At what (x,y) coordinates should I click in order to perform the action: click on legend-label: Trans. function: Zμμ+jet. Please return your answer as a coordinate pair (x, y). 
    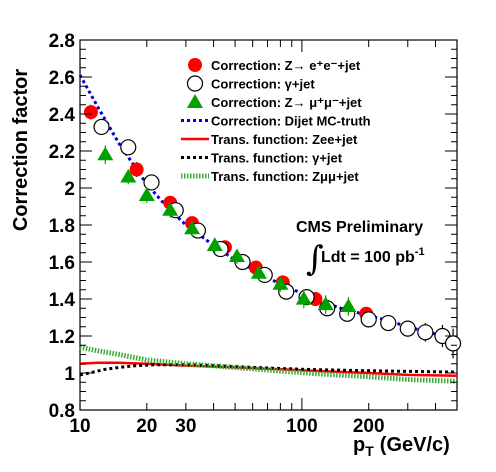
    Looking at the image, I should click on (285, 176).